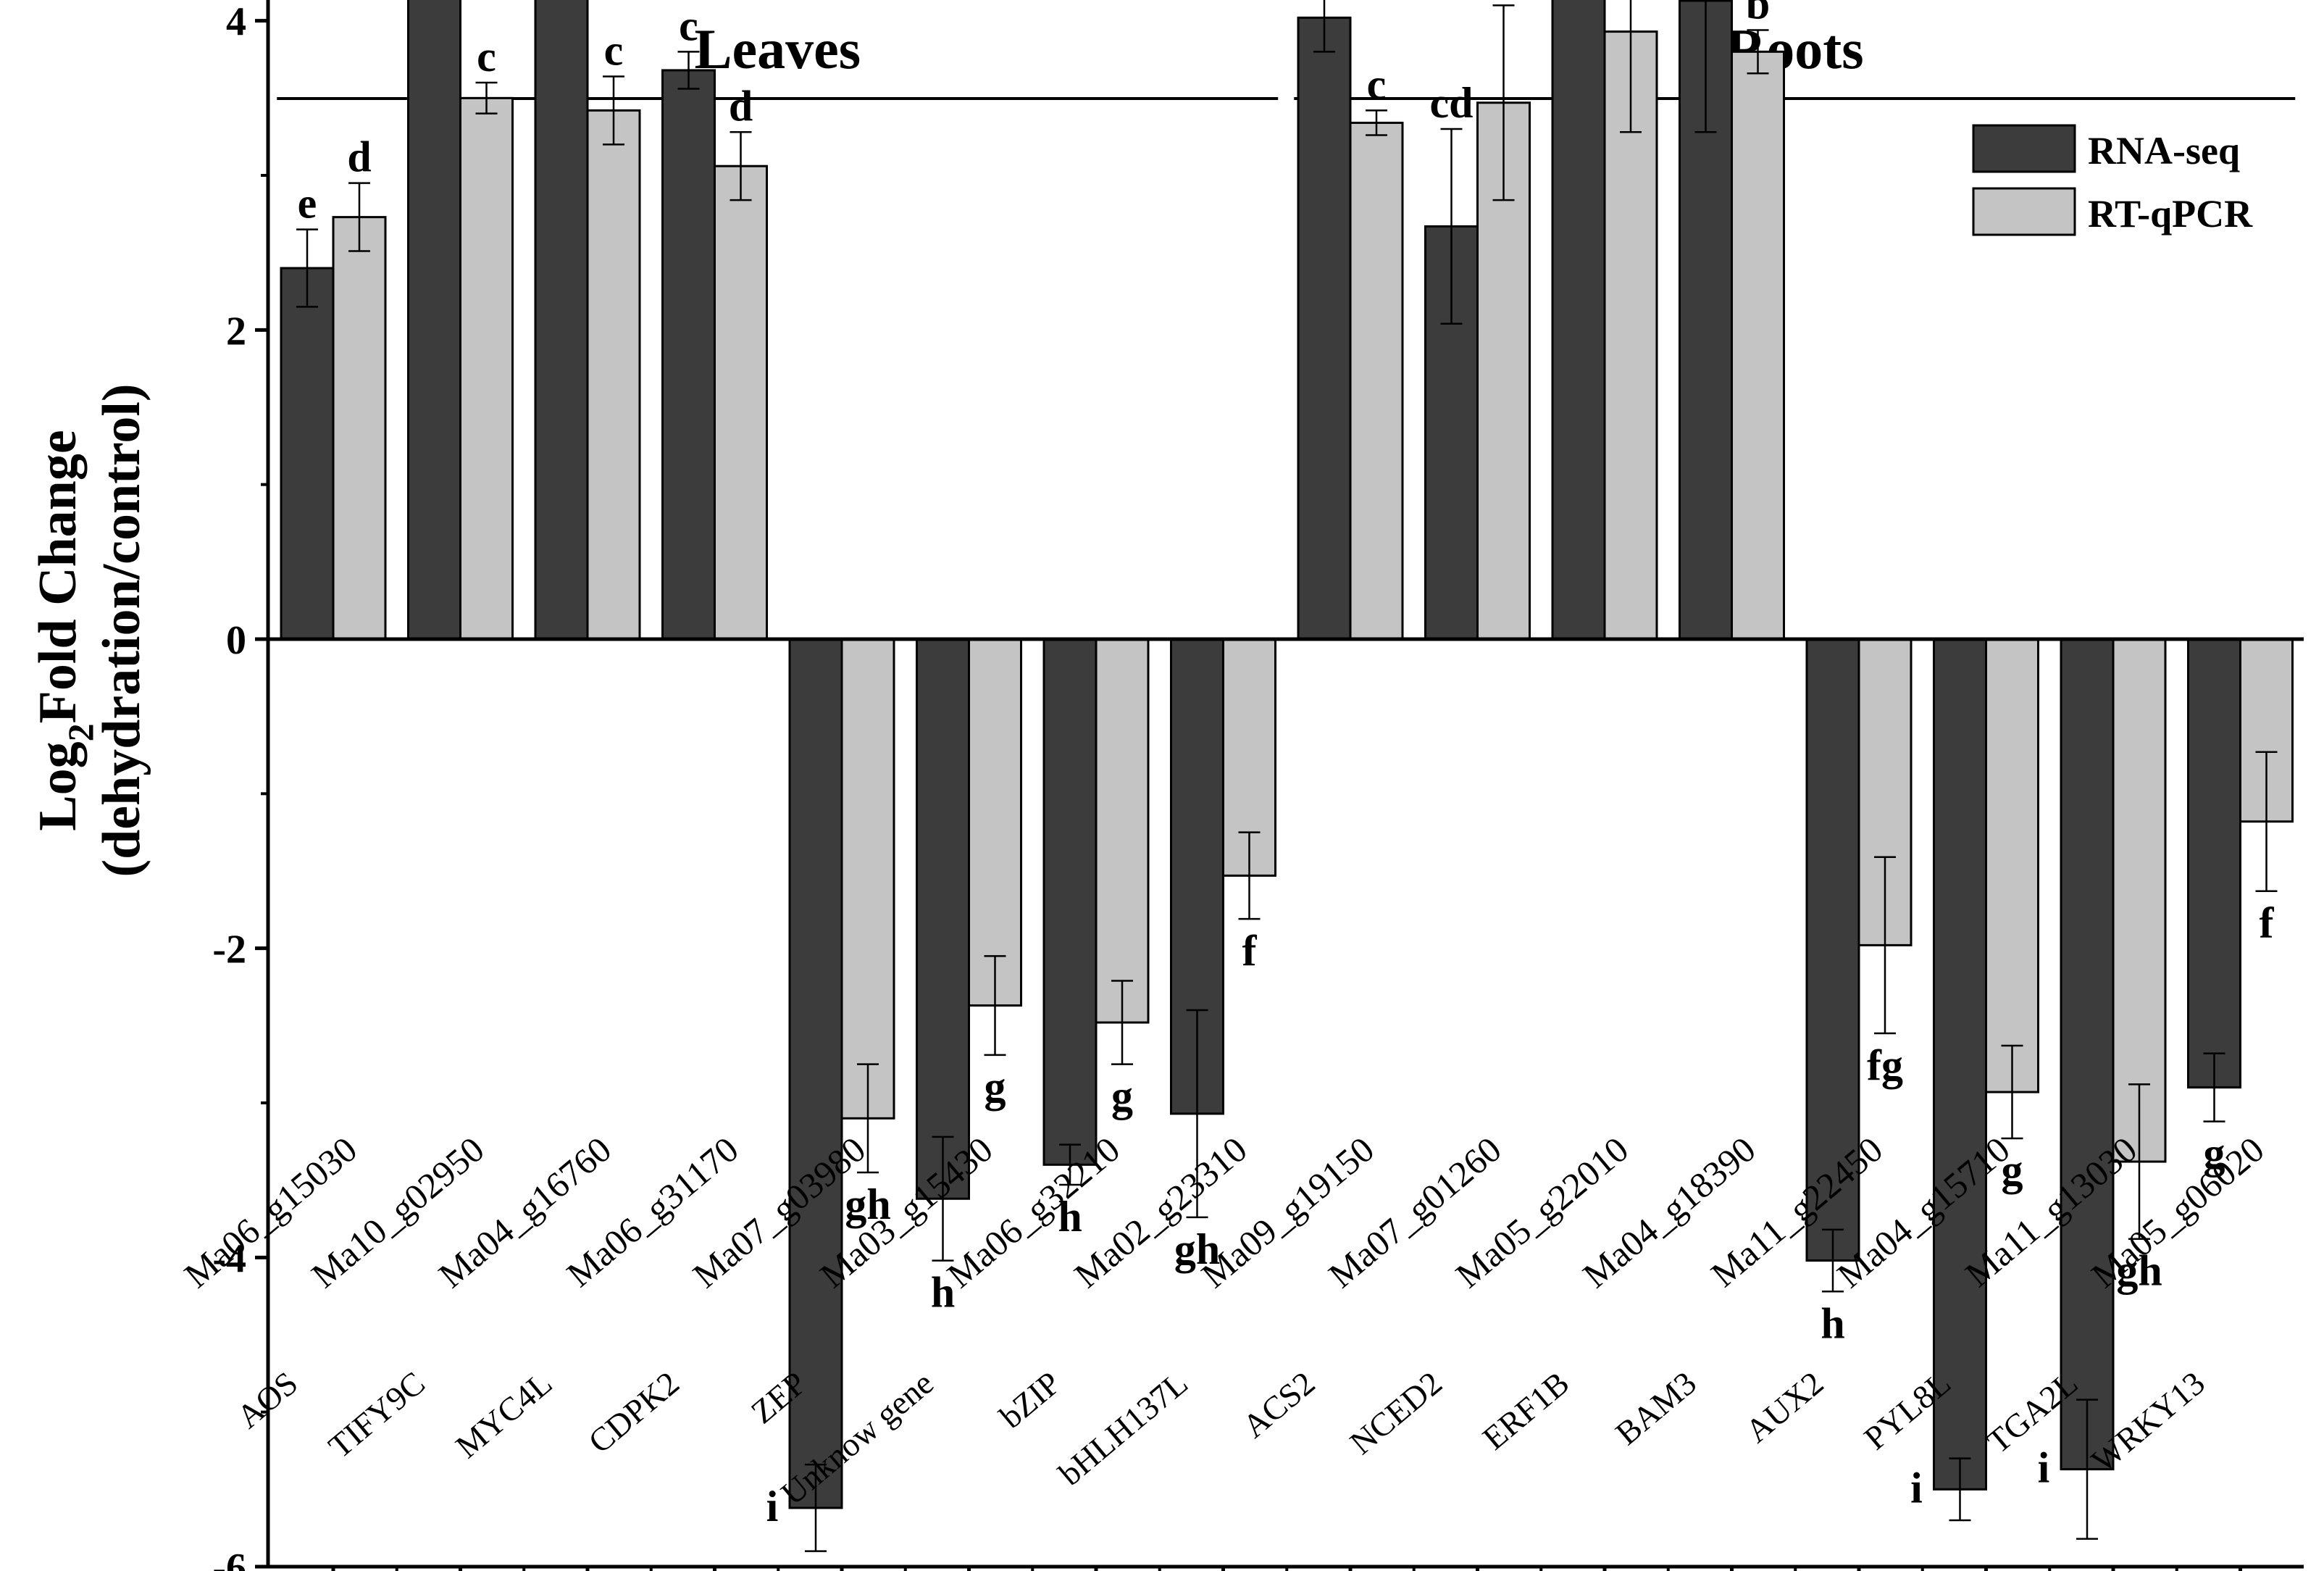 The image size is (2324, 1571). What do you see at coordinates (236, 22) in the screenshot?
I see `y-tick-label: 4` at bounding box center [236, 22].